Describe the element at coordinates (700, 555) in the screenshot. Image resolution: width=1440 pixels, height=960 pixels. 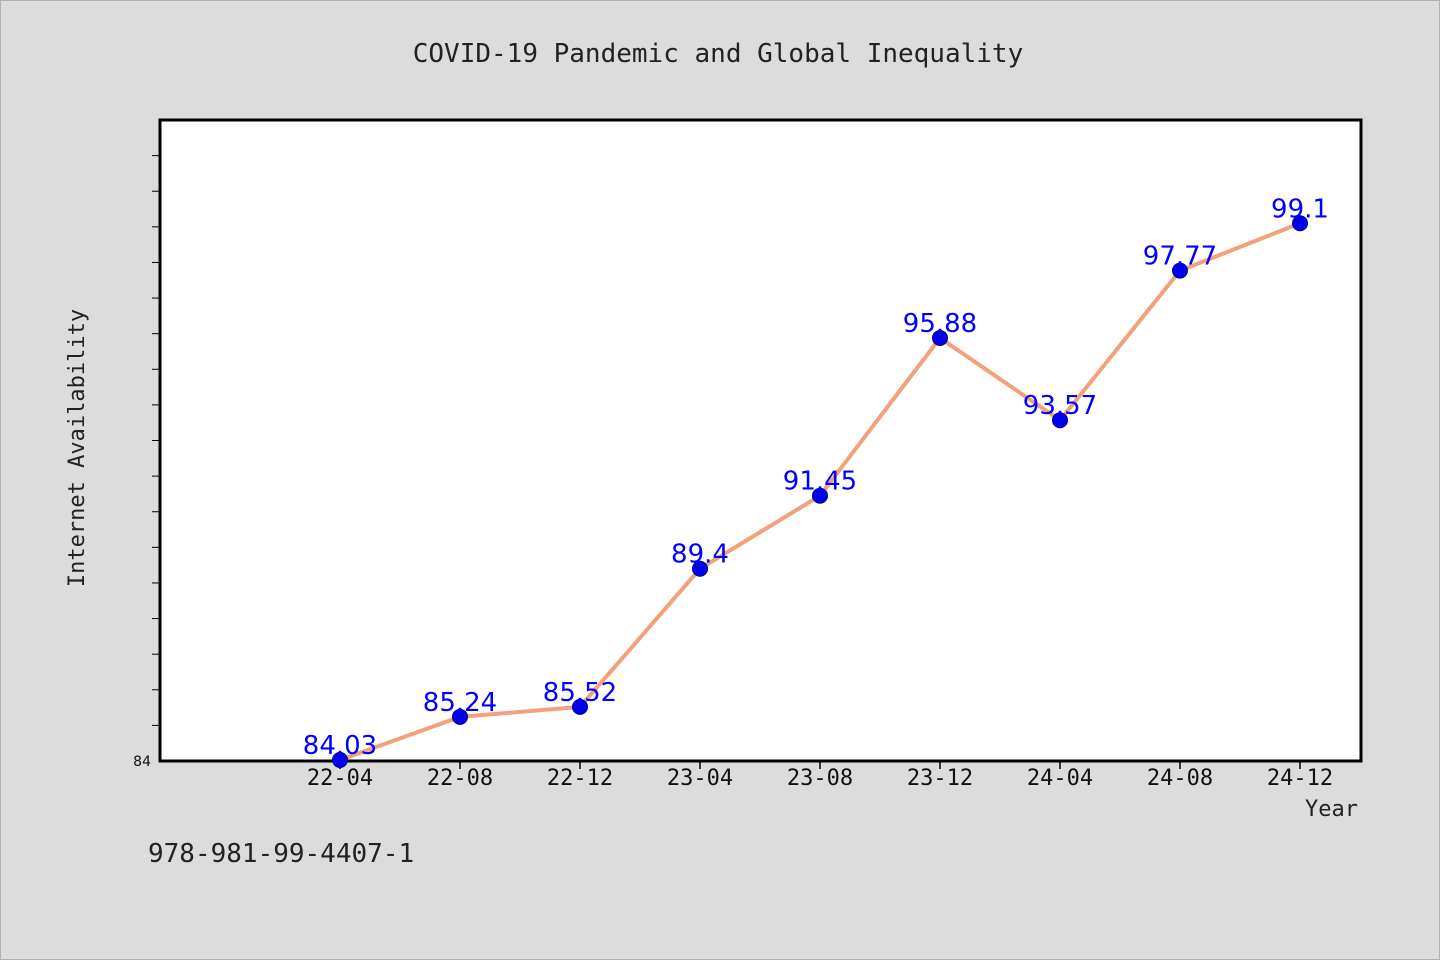
I see `data-label: 89.4` at that location.